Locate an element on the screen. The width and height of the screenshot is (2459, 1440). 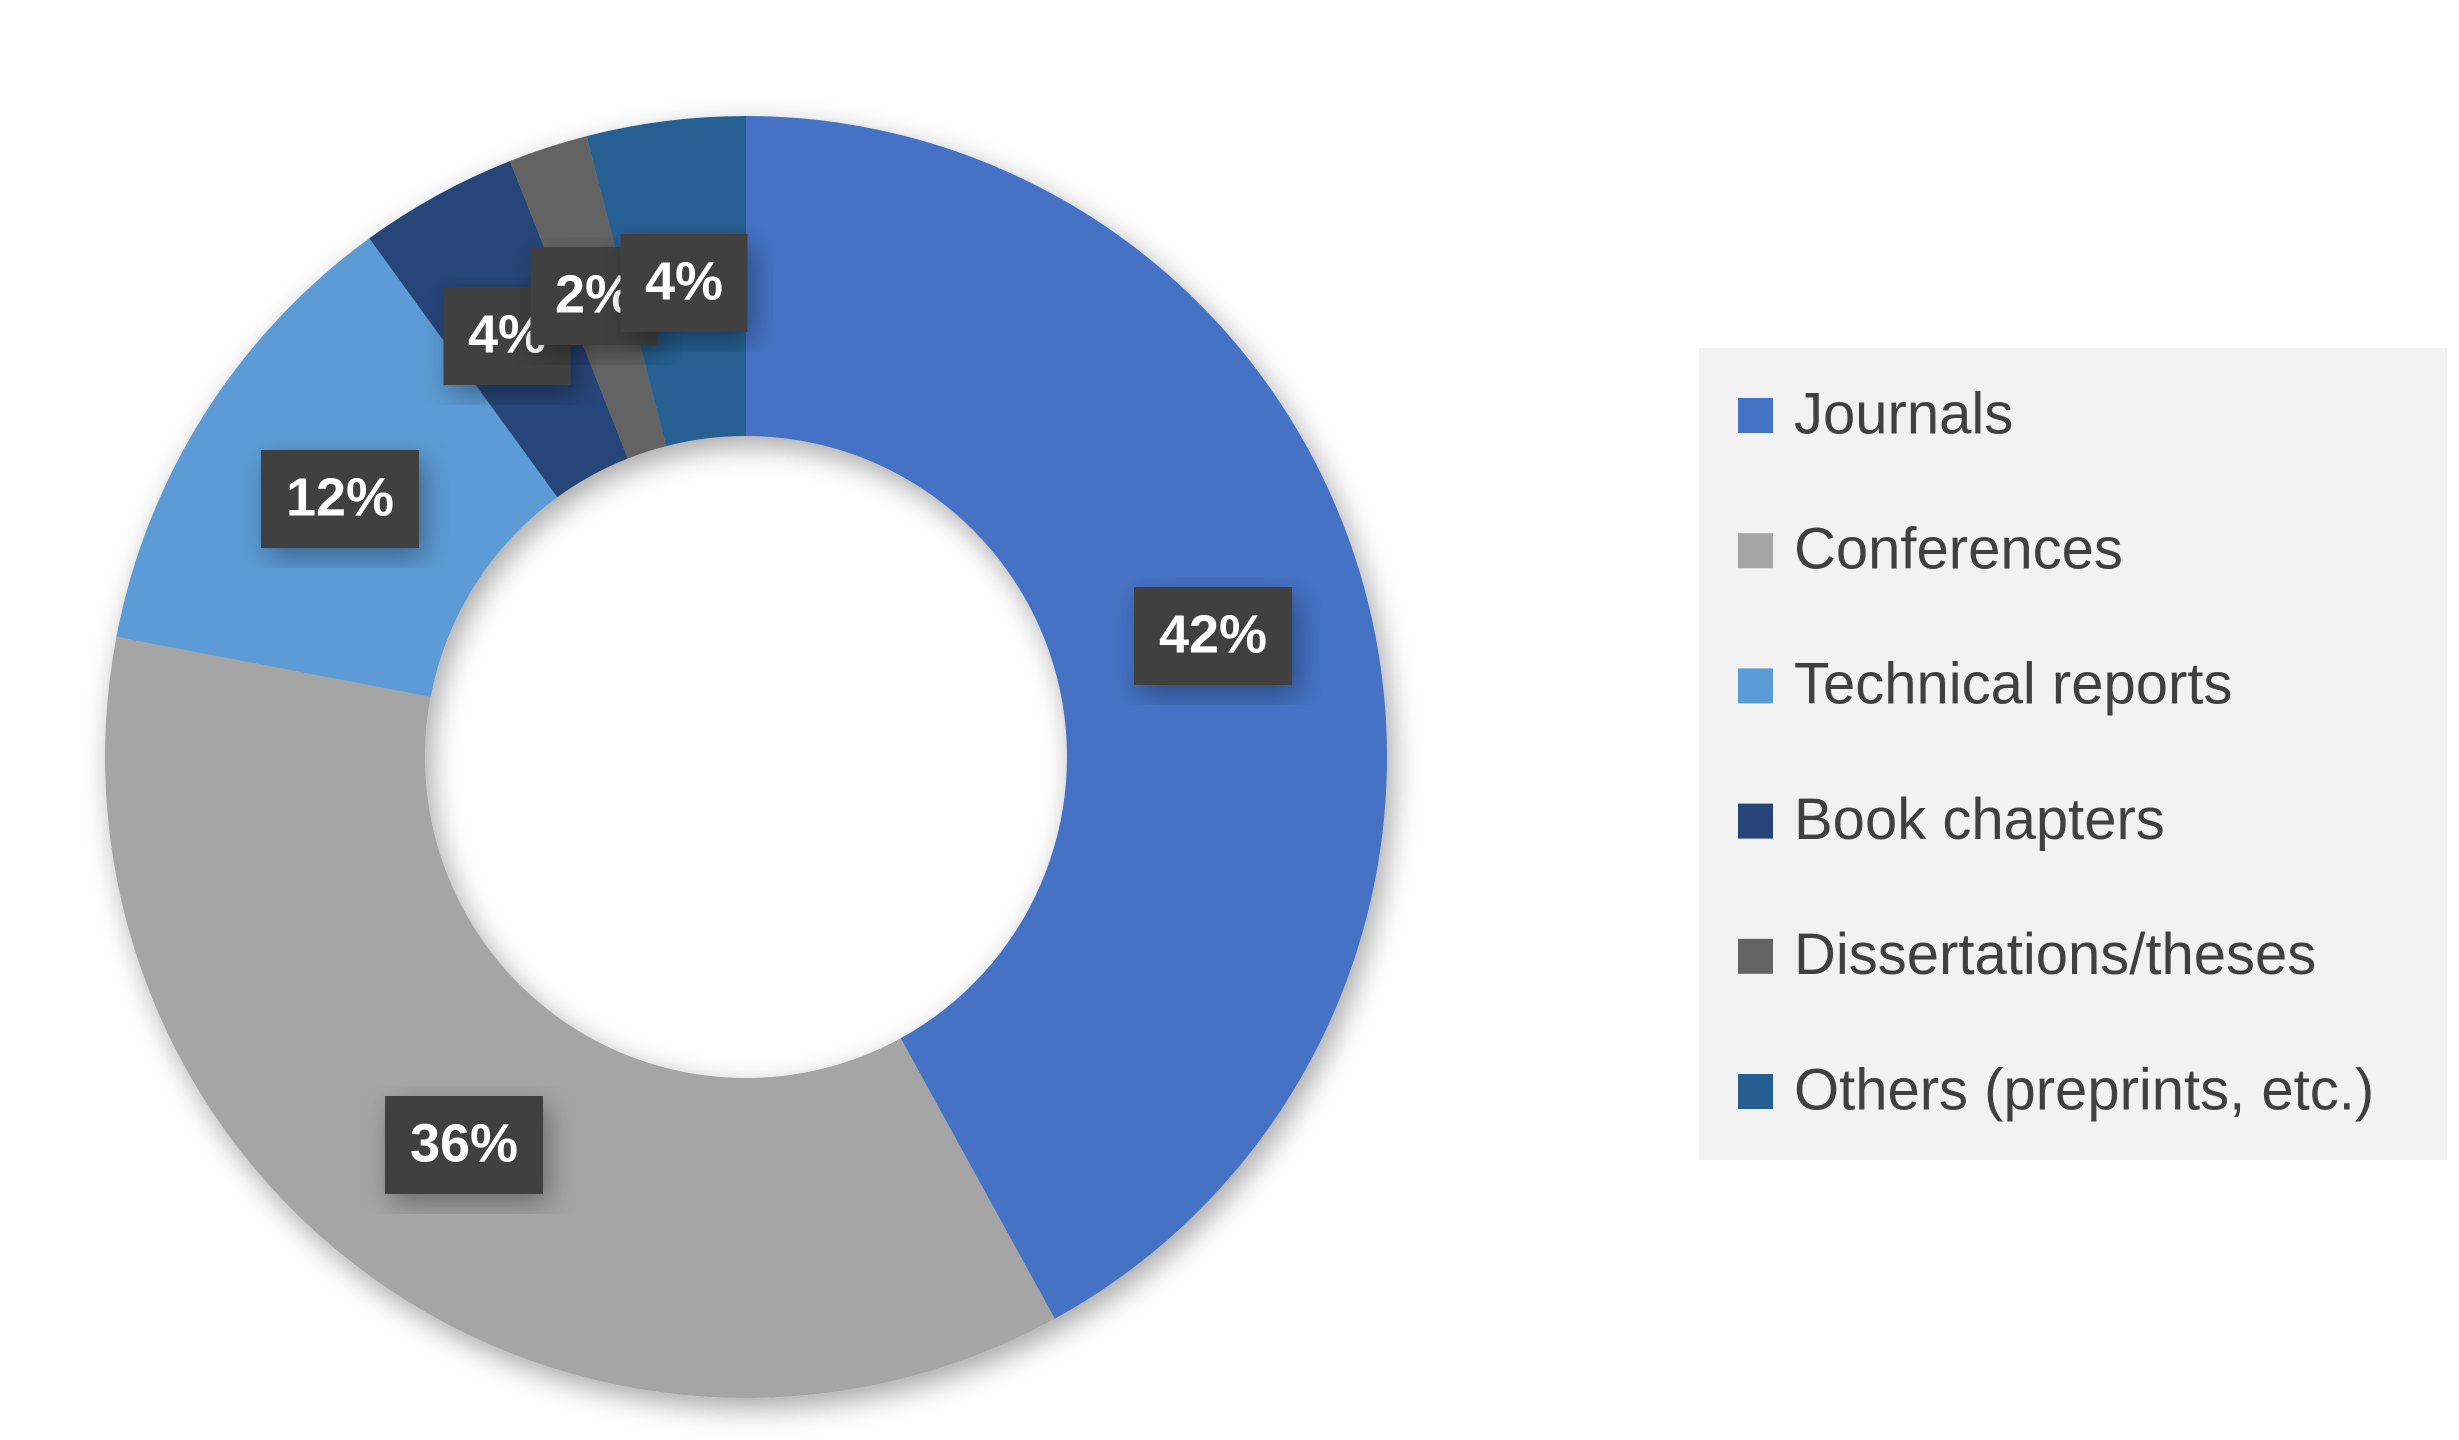
data-label: 4% is located at coordinates (684, 281).